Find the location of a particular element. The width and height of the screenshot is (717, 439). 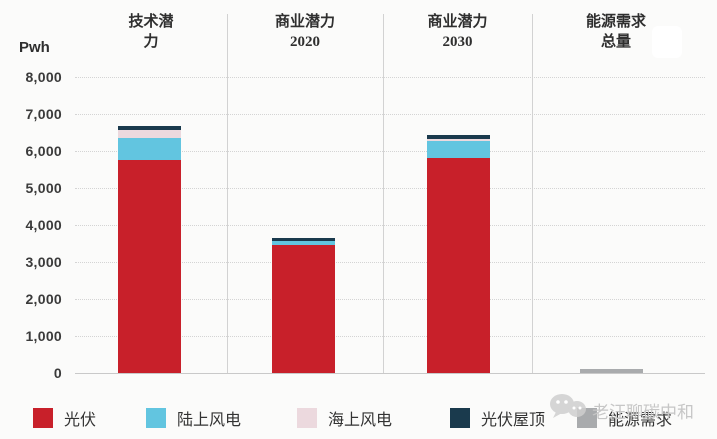

legend-label: 能源需求 is located at coordinates (640, 420).